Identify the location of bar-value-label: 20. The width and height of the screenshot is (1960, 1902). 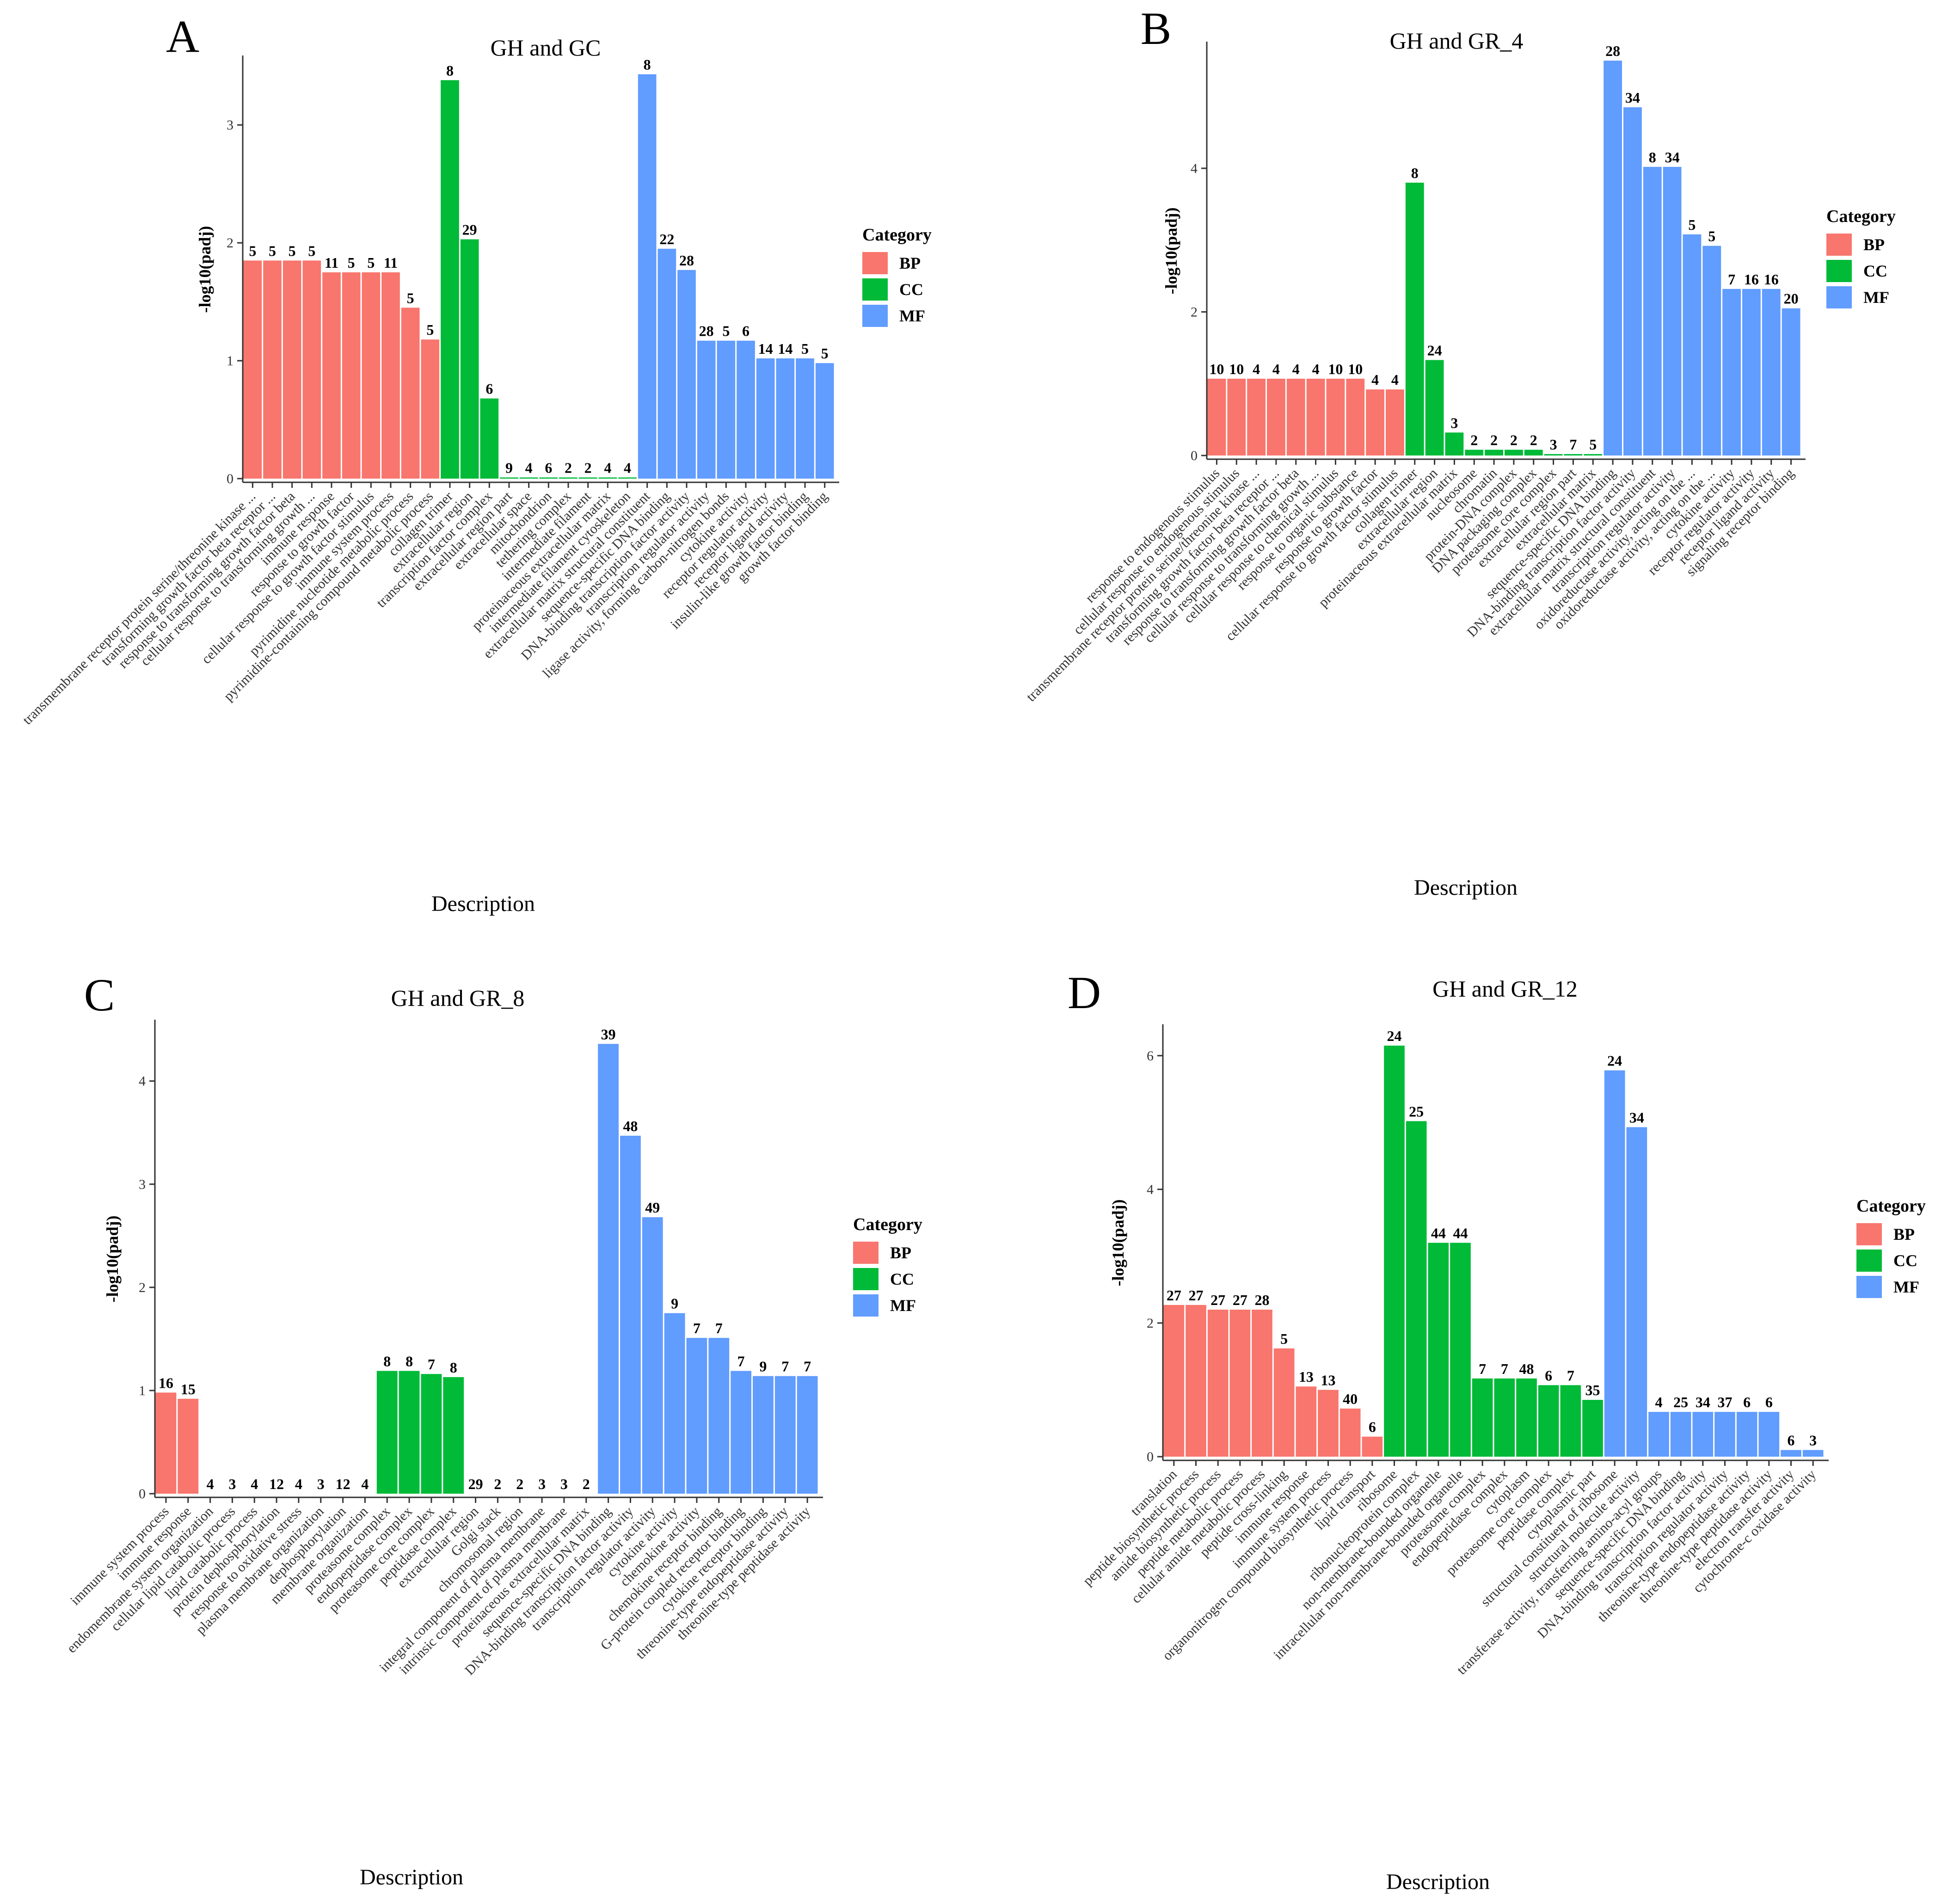
(1791, 298).